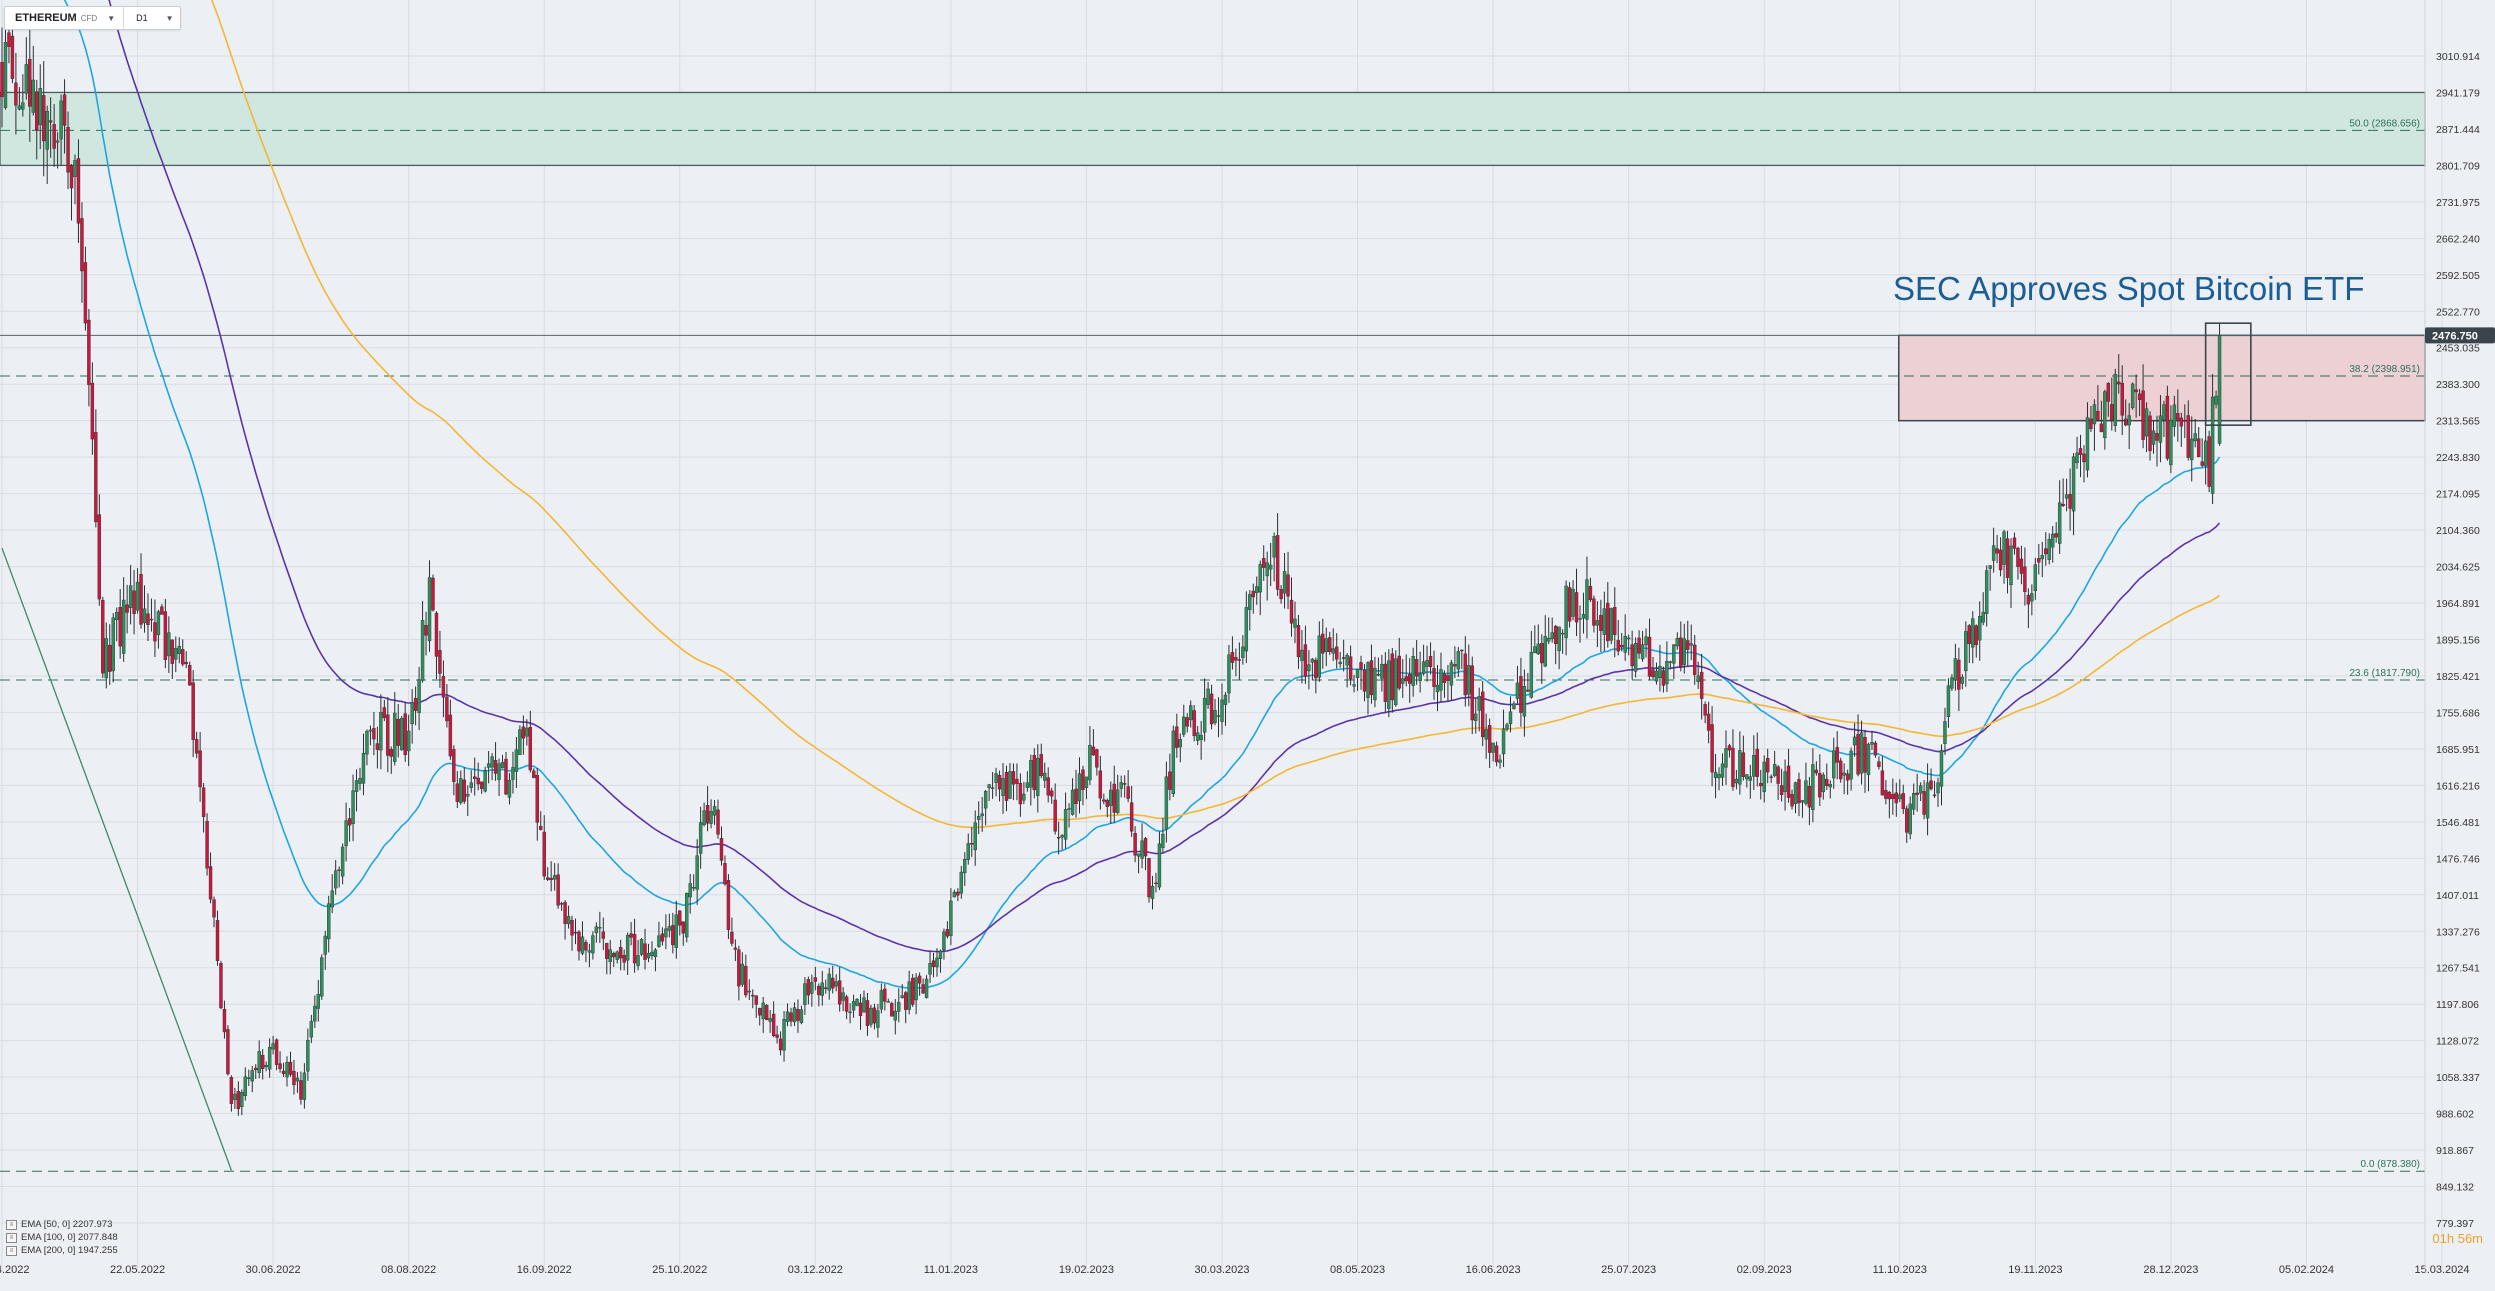  I want to click on legend-item-ema50: ≡ EMA [50, 0] 2207.973, so click(62, 1224).